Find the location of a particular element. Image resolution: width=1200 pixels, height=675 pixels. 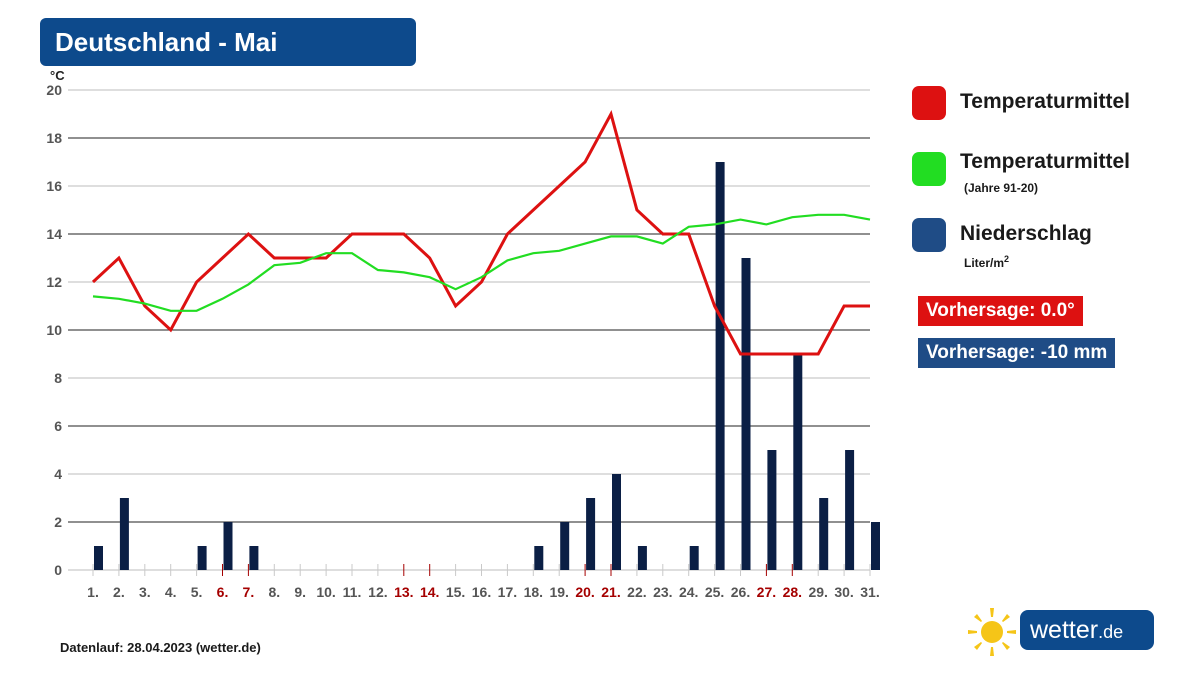

y-tick-label: 20 is located at coordinates (54, 90).